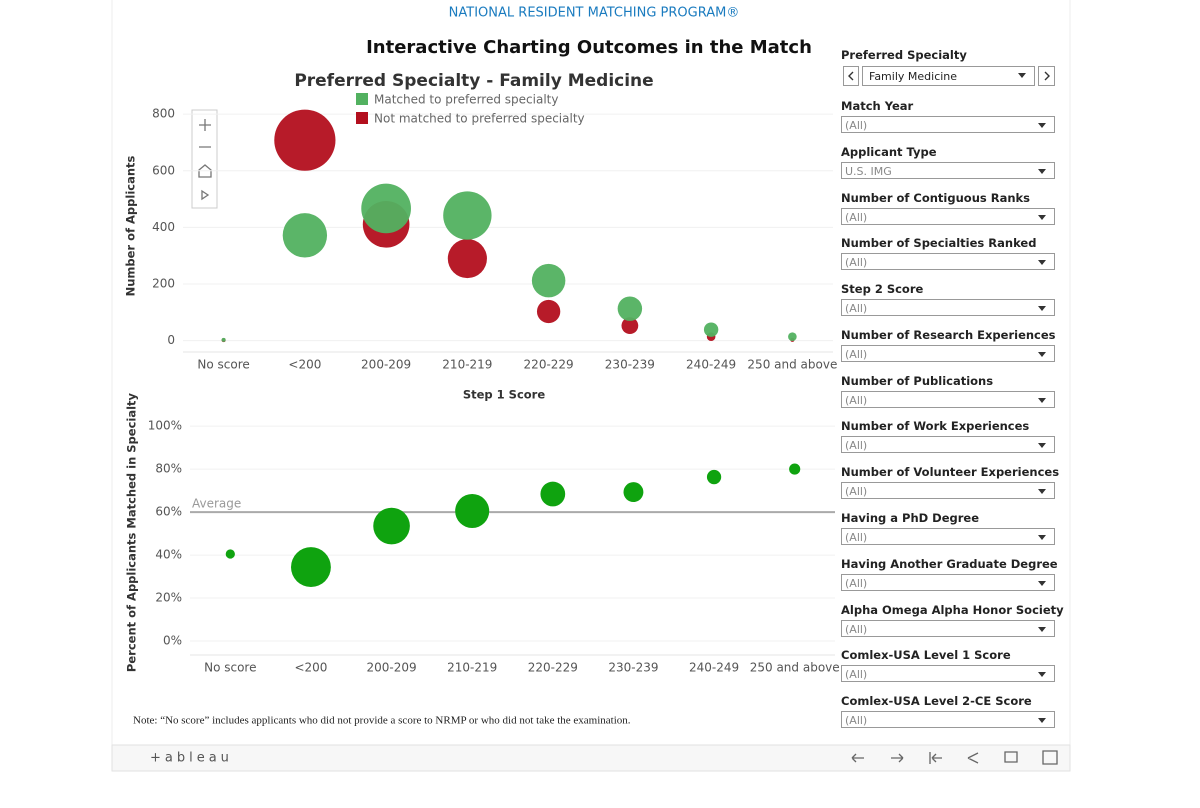 The image size is (1200, 808). Describe the element at coordinates (172, 641) in the screenshot. I see `y-tick-label: 0%` at that location.